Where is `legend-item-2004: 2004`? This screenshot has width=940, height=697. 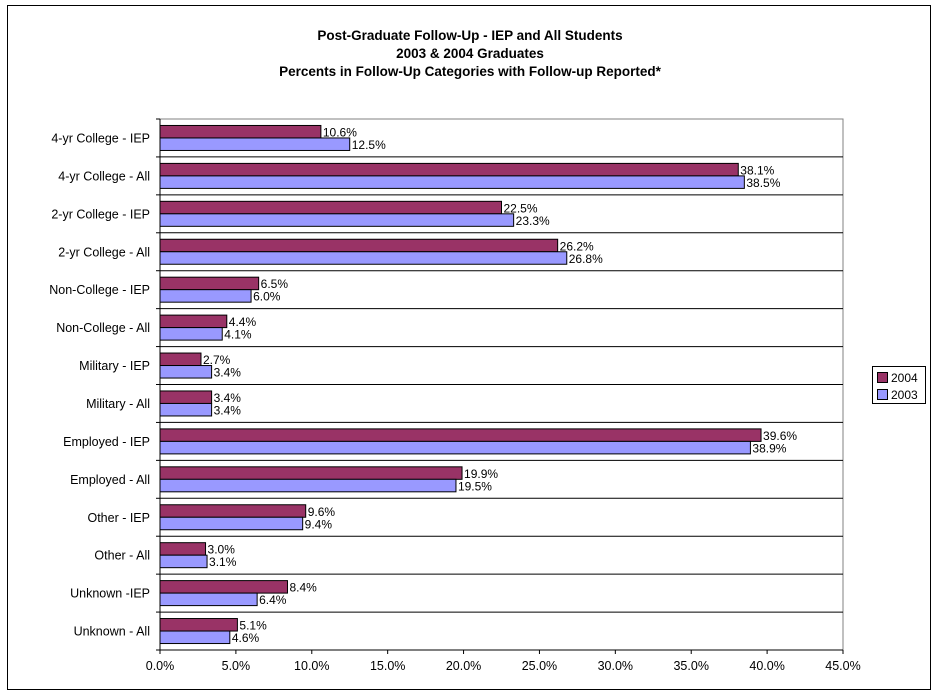
legend-item-2004: 2004 is located at coordinates (901, 377).